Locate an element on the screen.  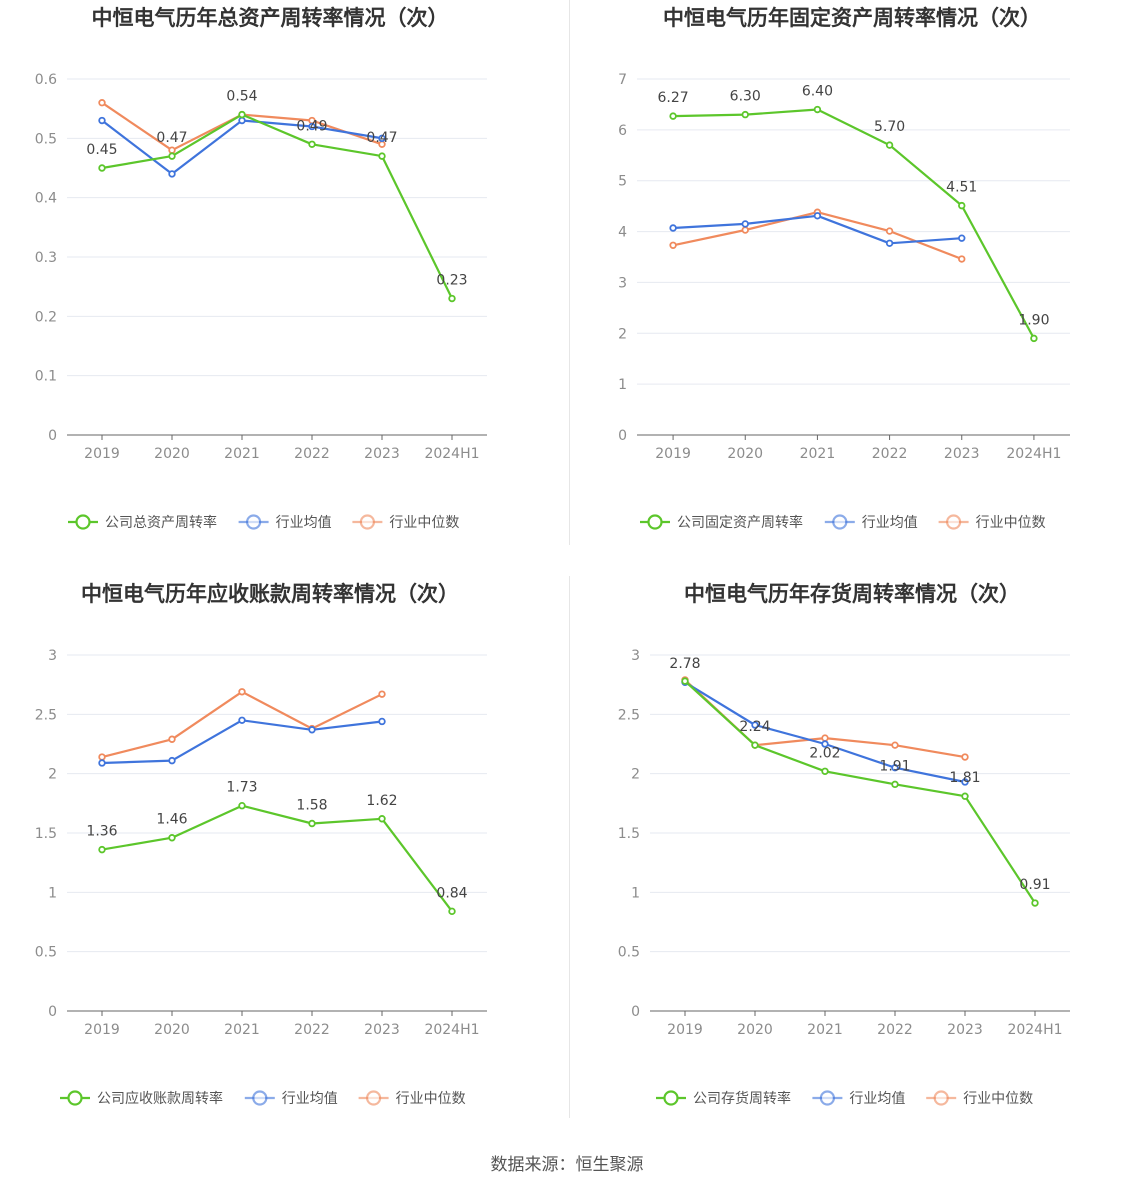
y-tick-label: 0.6 is located at coordinates (46, 80).